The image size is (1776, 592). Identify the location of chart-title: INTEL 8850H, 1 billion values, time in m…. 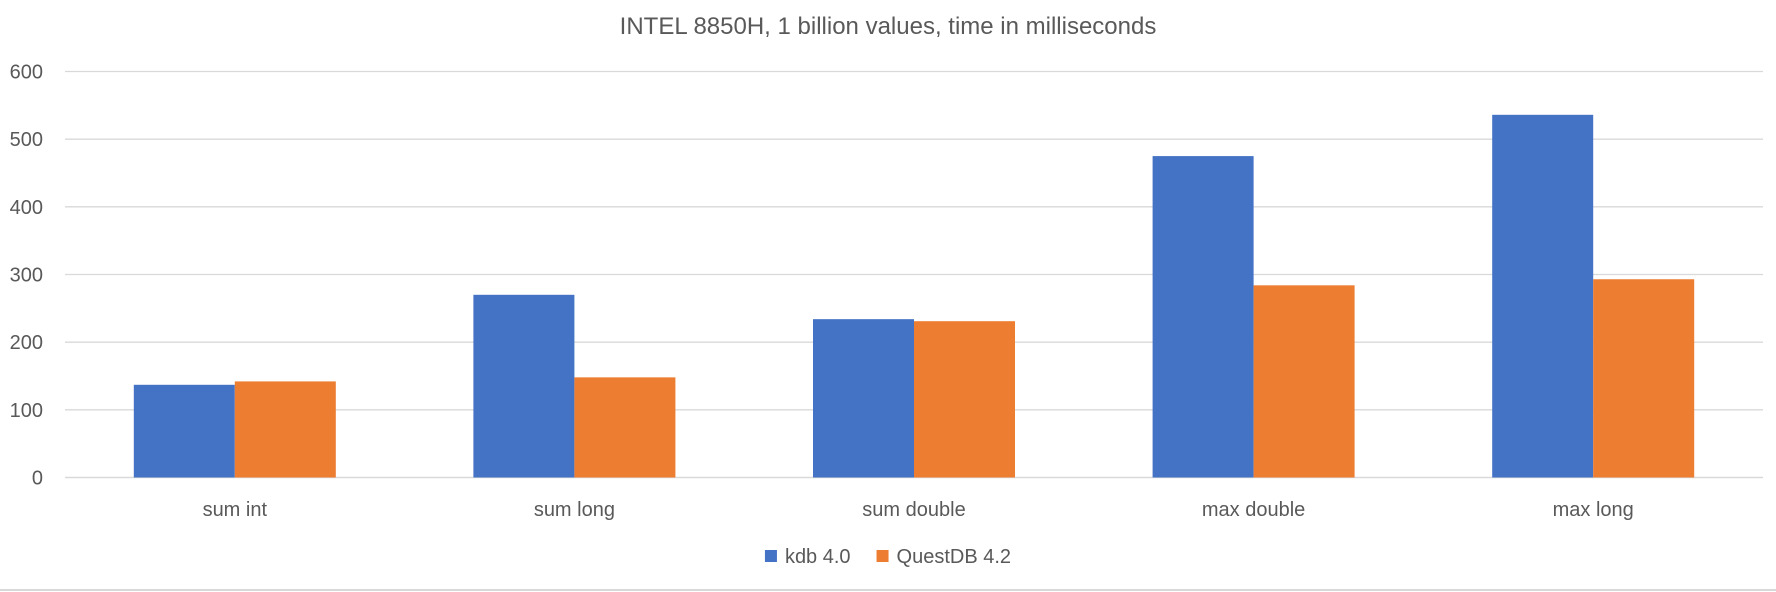
(888, 26).